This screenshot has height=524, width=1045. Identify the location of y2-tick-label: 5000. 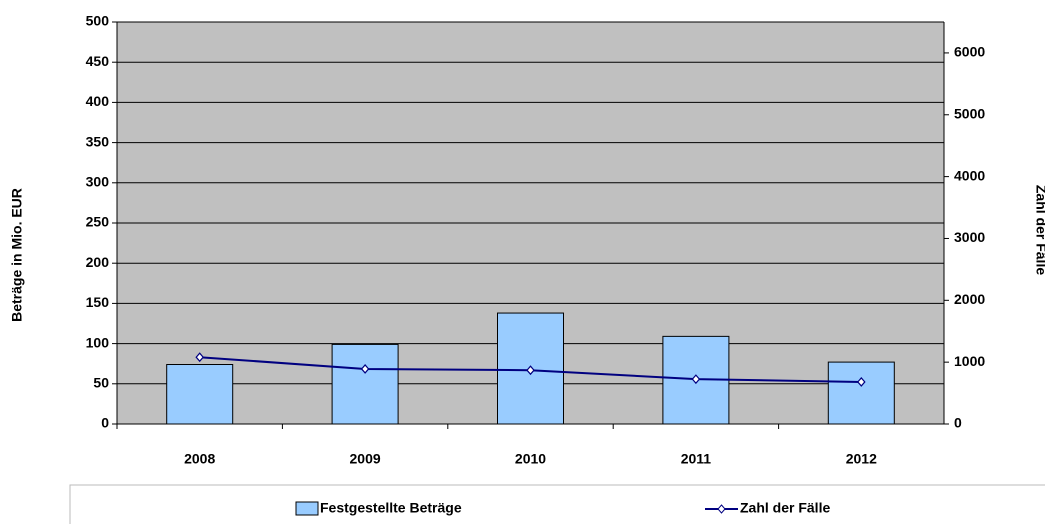
(969, 113).